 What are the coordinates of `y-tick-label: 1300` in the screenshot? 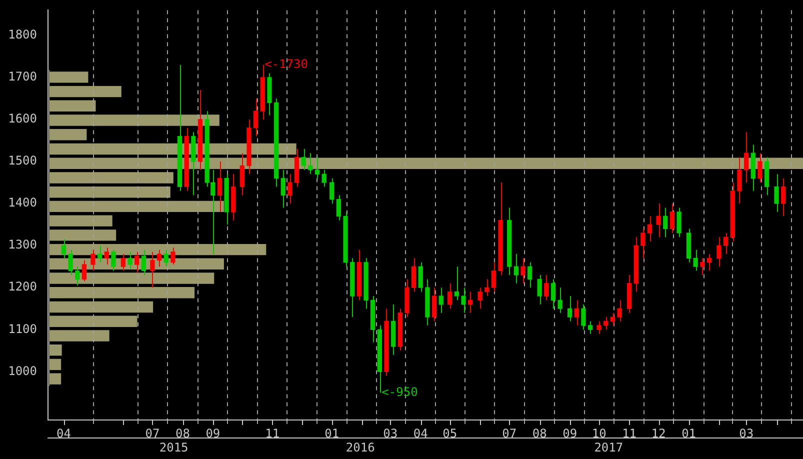 It's located at (22, 245).